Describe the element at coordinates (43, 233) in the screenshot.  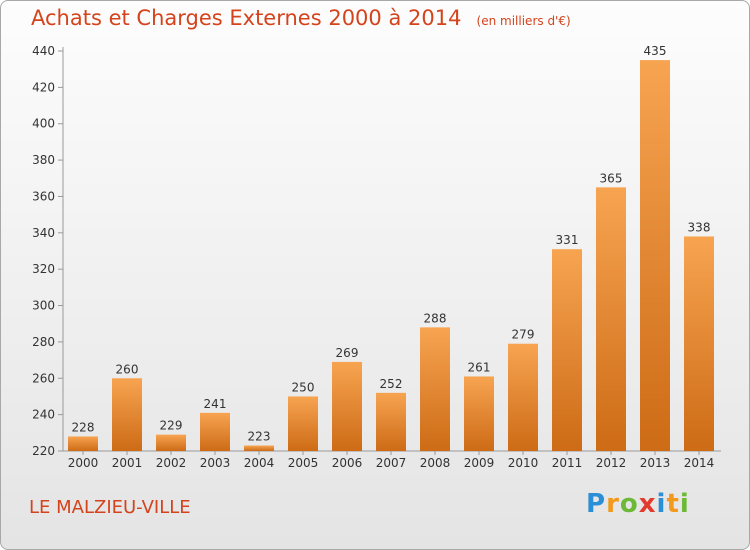
I see `y-tick-label: 340` at that location.